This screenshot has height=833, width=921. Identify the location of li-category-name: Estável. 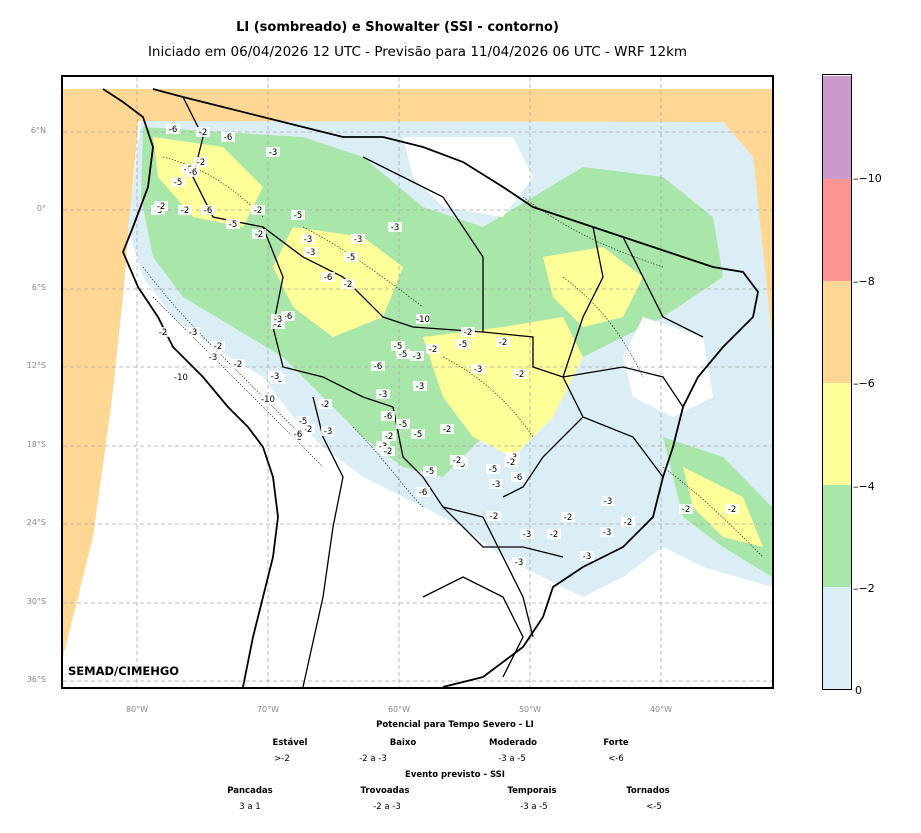
(290, 743).